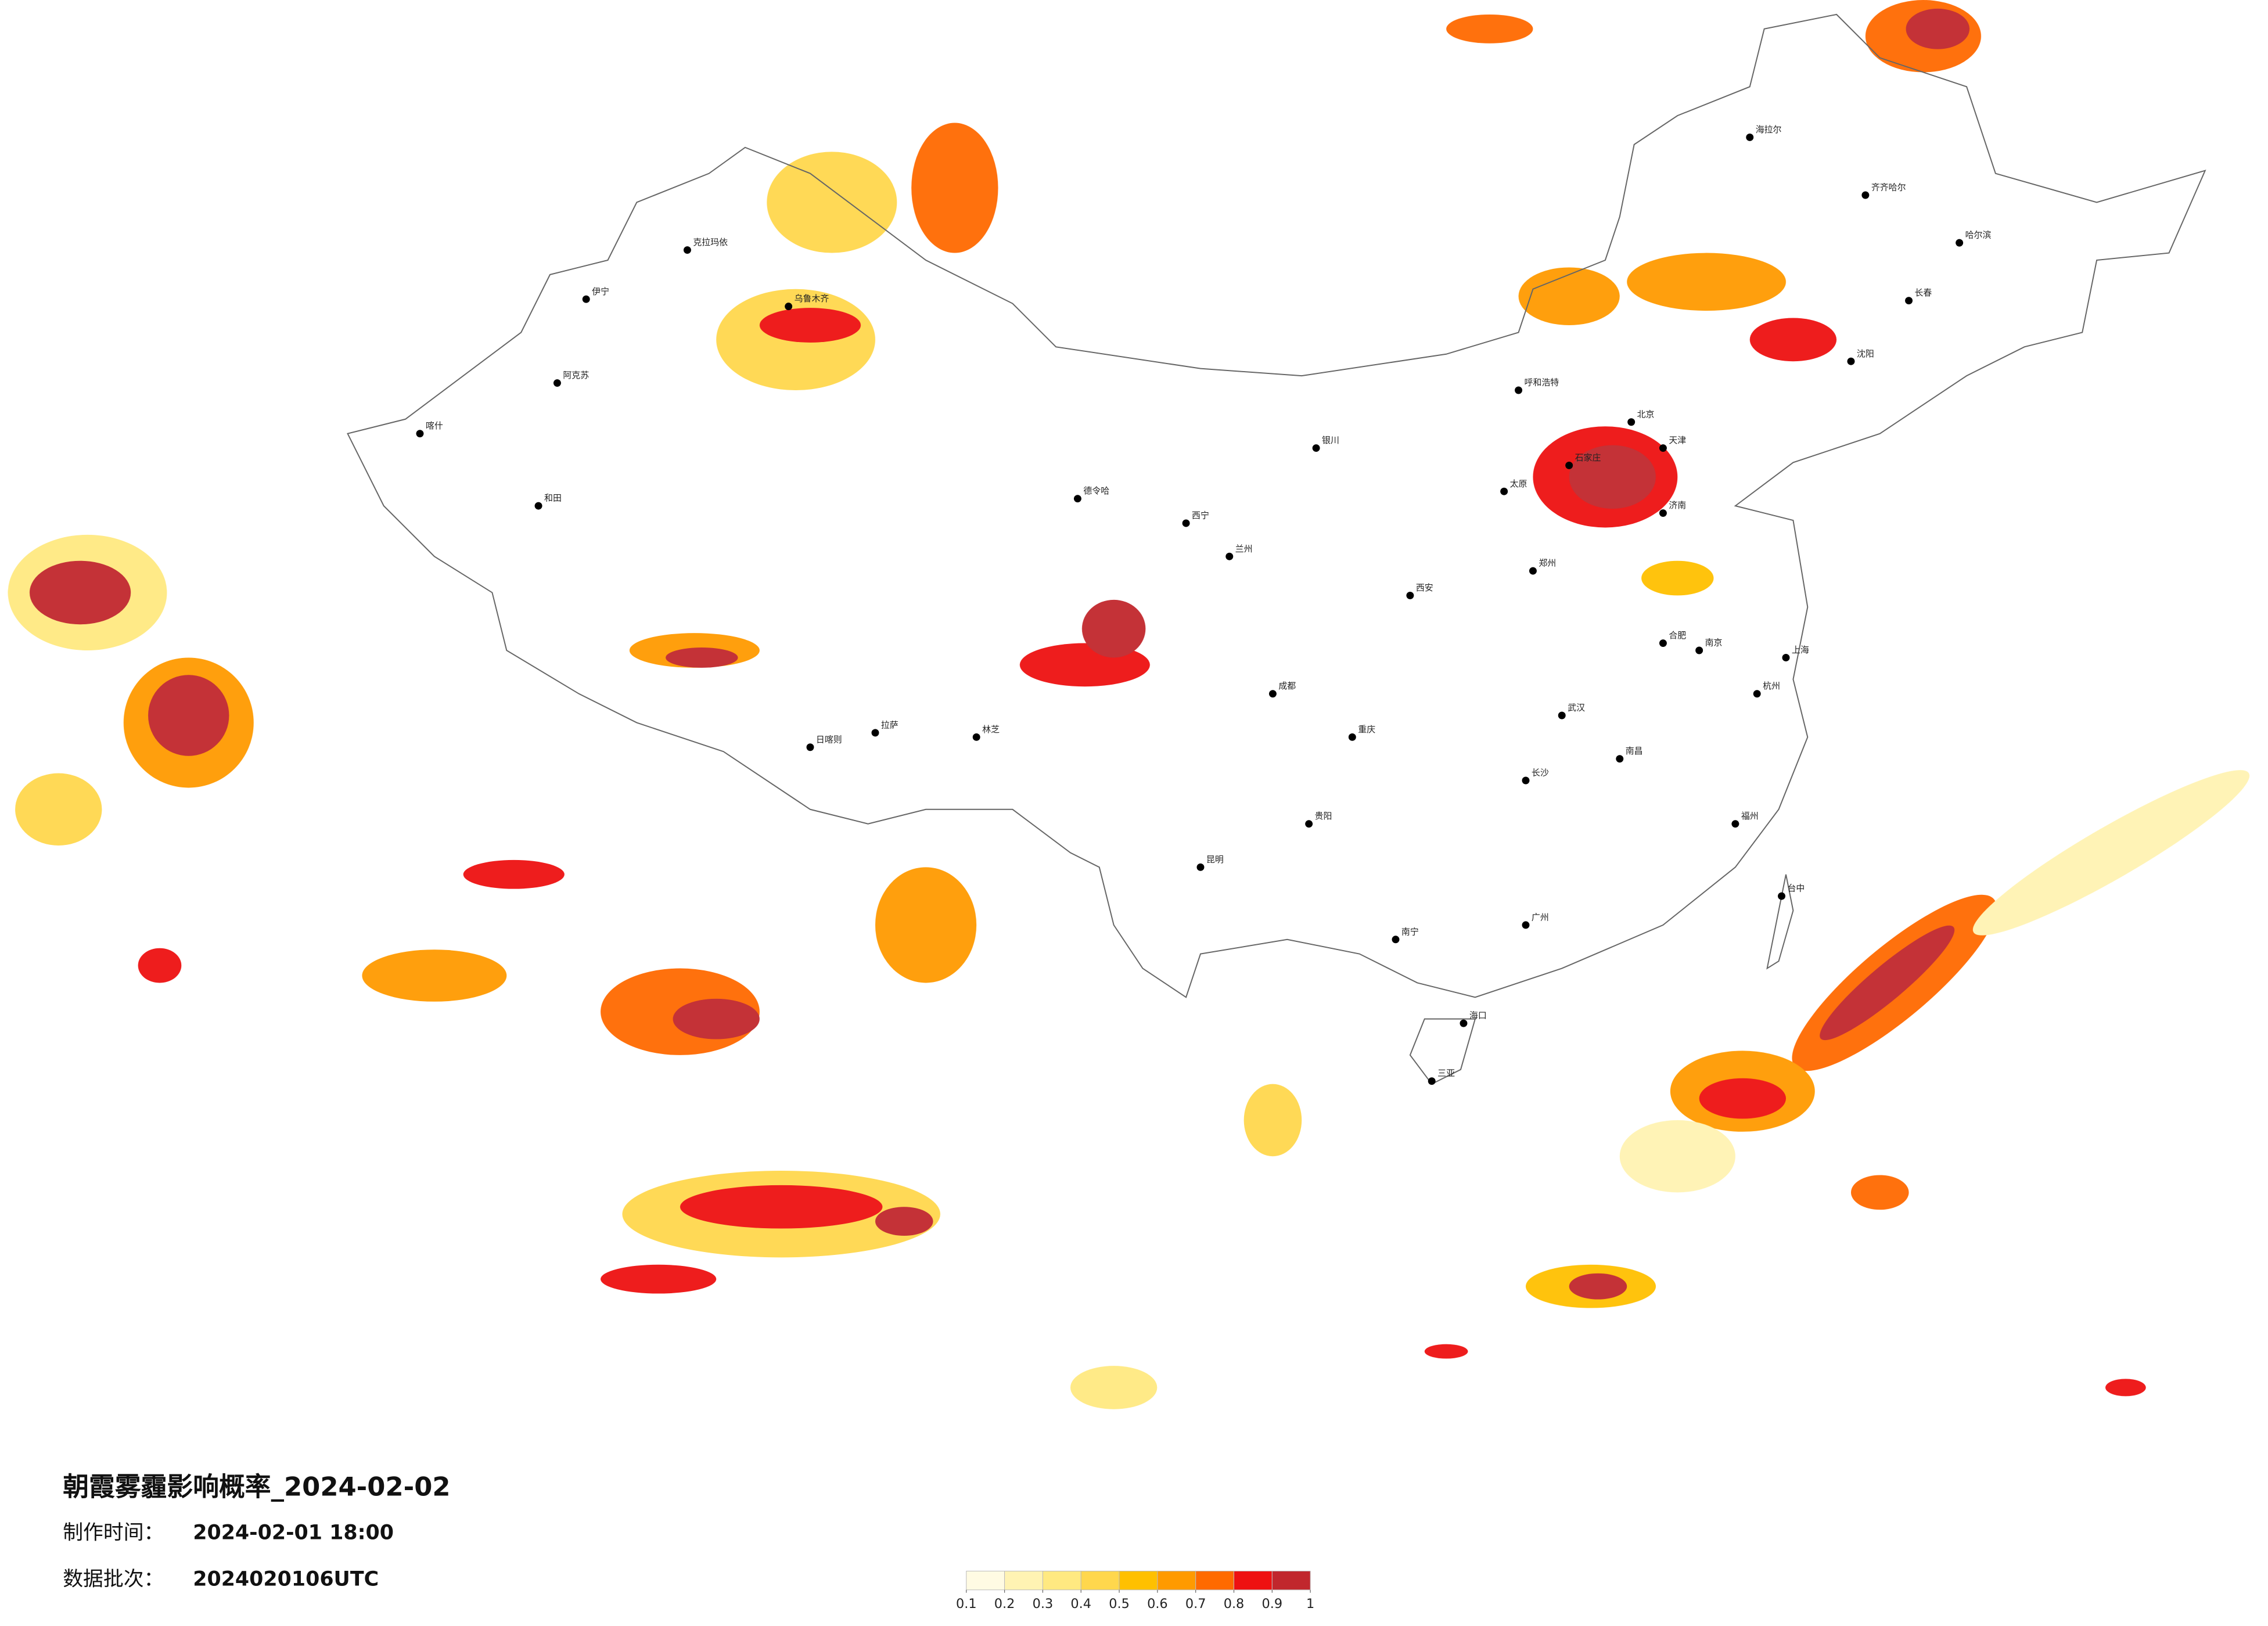 The height and width of the screenshot is (1626, 2268). What do you see at coordinates (1780, 922) in the screenshot?
I see `taiwan` at bounding box center [1780, 922].